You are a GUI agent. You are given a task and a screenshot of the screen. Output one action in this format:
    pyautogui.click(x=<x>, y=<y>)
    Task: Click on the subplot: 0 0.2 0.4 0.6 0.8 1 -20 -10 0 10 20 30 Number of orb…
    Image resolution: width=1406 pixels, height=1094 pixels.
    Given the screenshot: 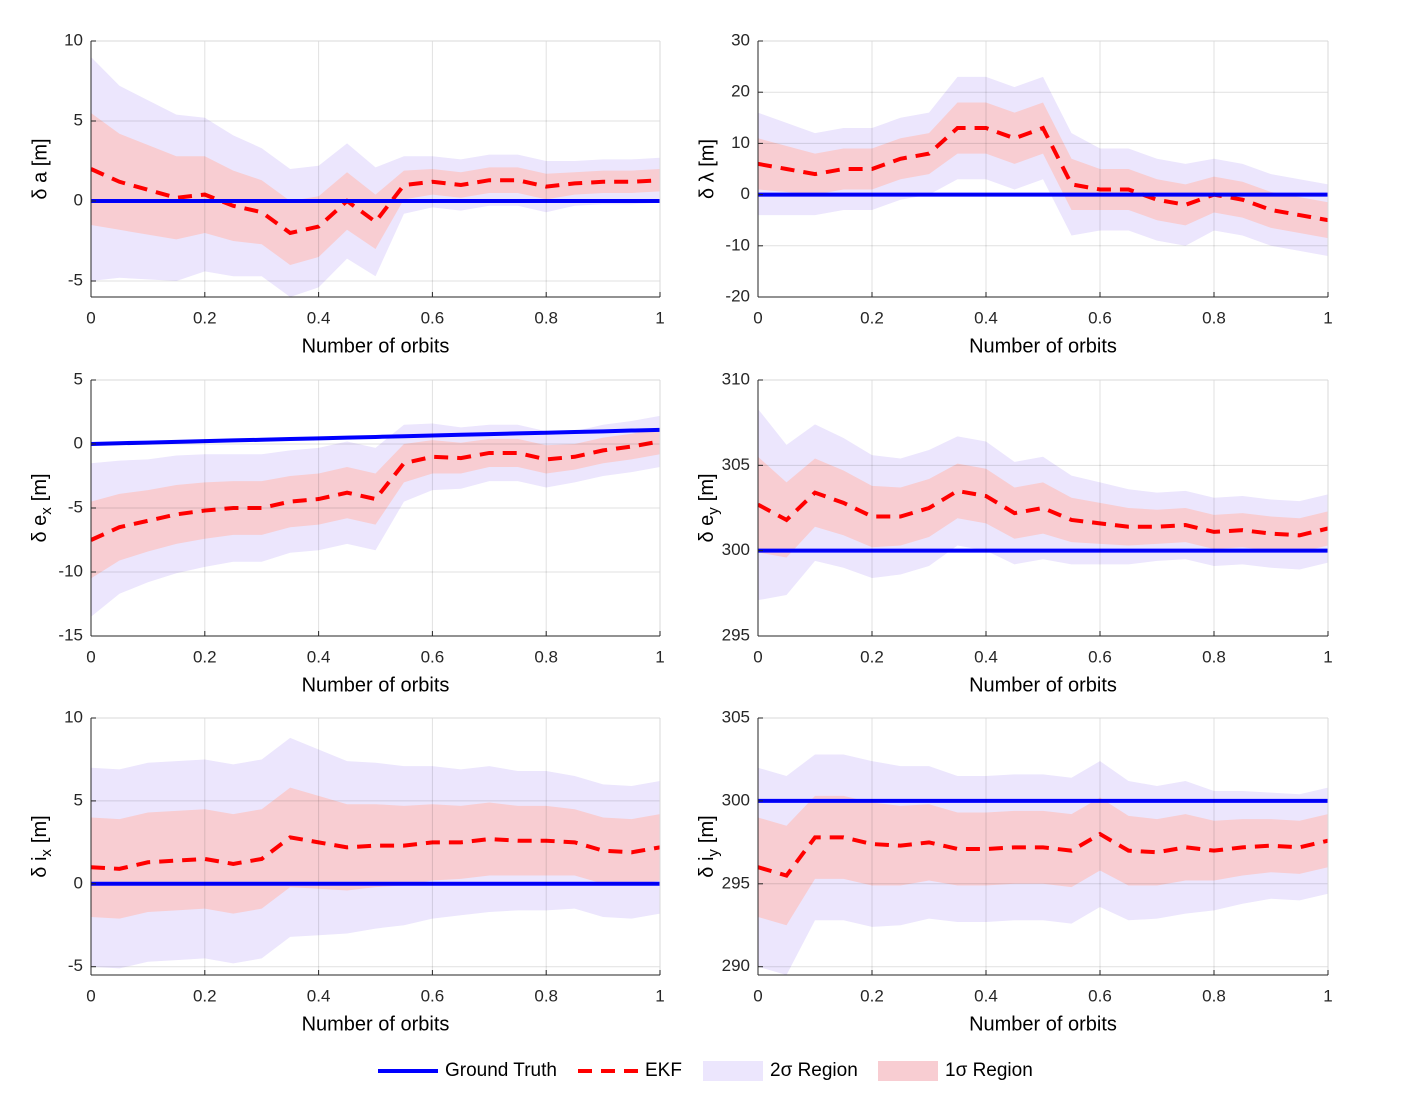 What is the action you would take?
    pyautogui.click(x=1014, y=193)
    